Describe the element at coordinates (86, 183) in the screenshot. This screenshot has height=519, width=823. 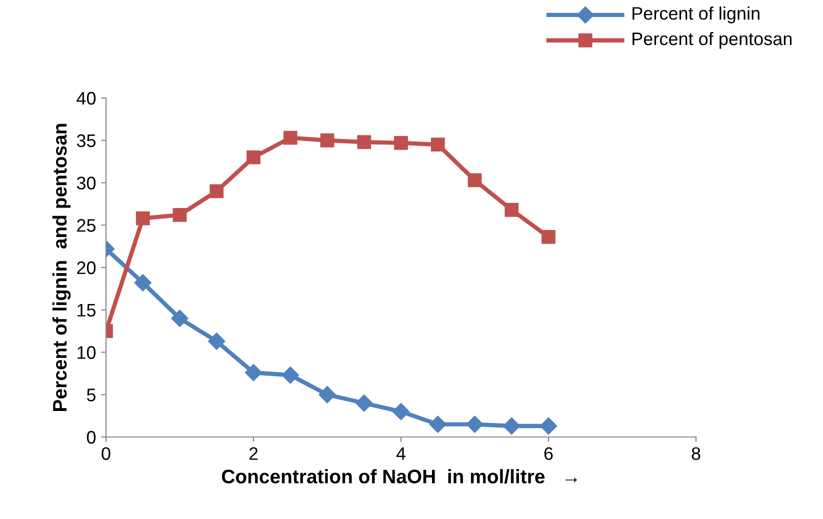
I see `y-tick-label: 30` at that location.